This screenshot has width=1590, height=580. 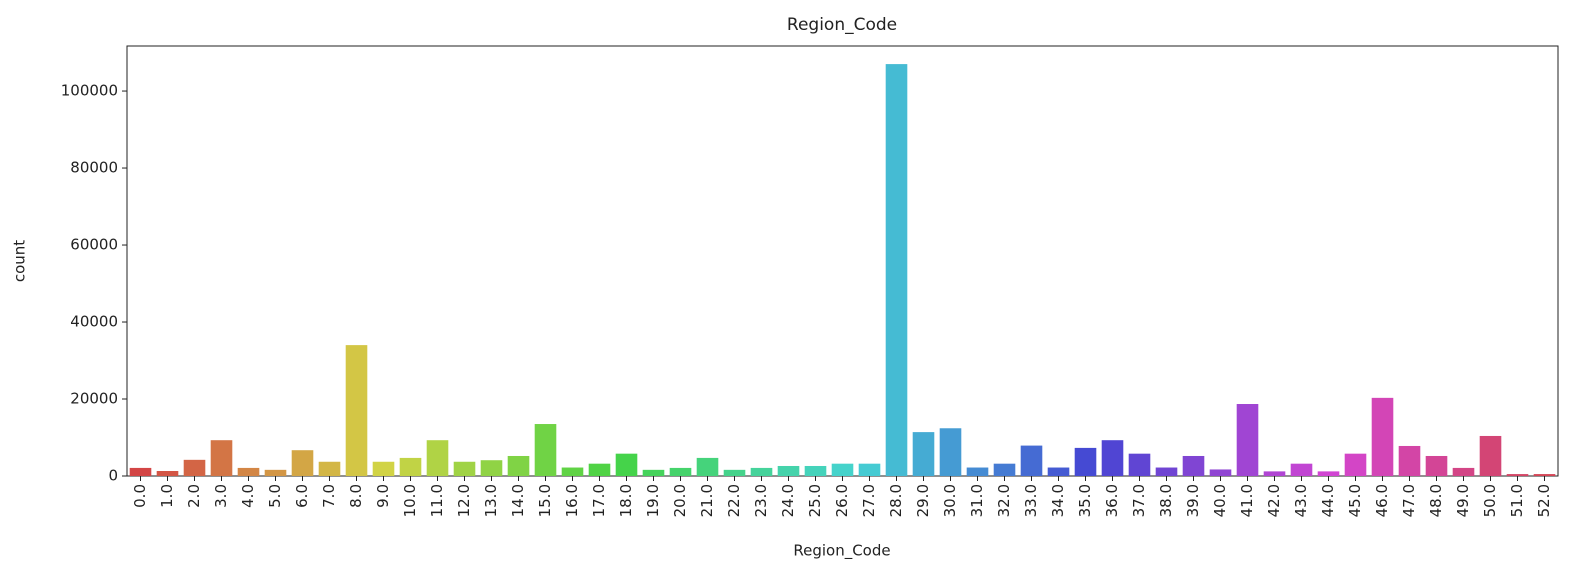 I want to click on x-tick-label: 24.0, so click(x=788, y=500).